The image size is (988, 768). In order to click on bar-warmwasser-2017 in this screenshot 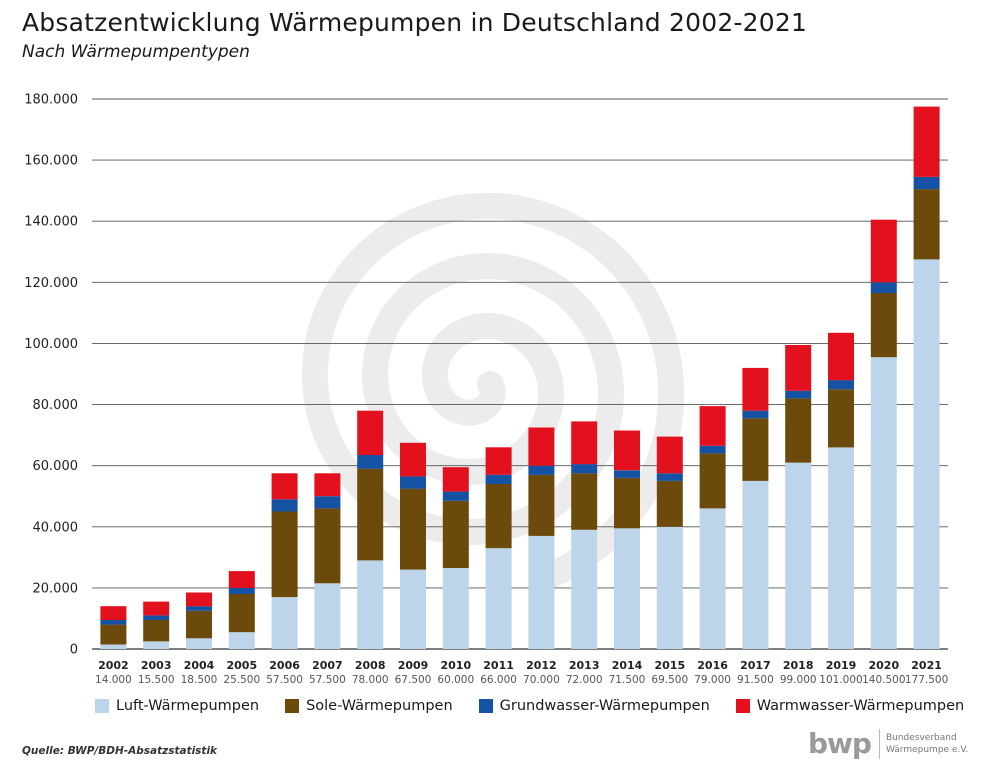, I will do `click(755, 389)`.